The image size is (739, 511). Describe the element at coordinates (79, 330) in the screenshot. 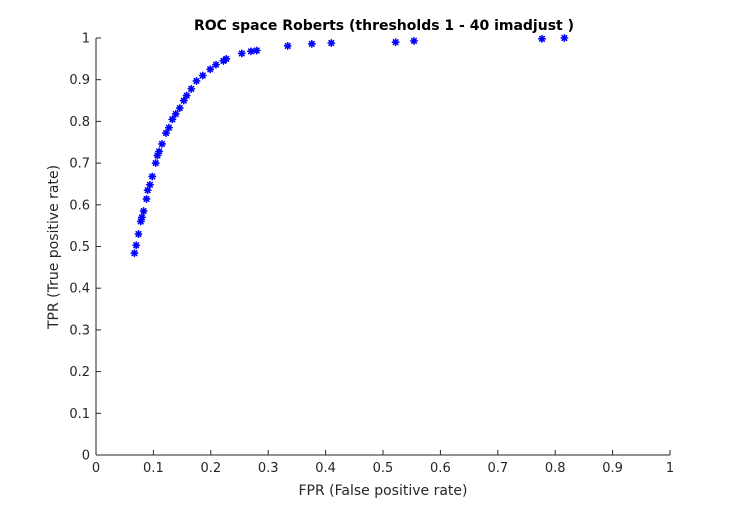

I see `y-tick-label: 0.3` at that location.